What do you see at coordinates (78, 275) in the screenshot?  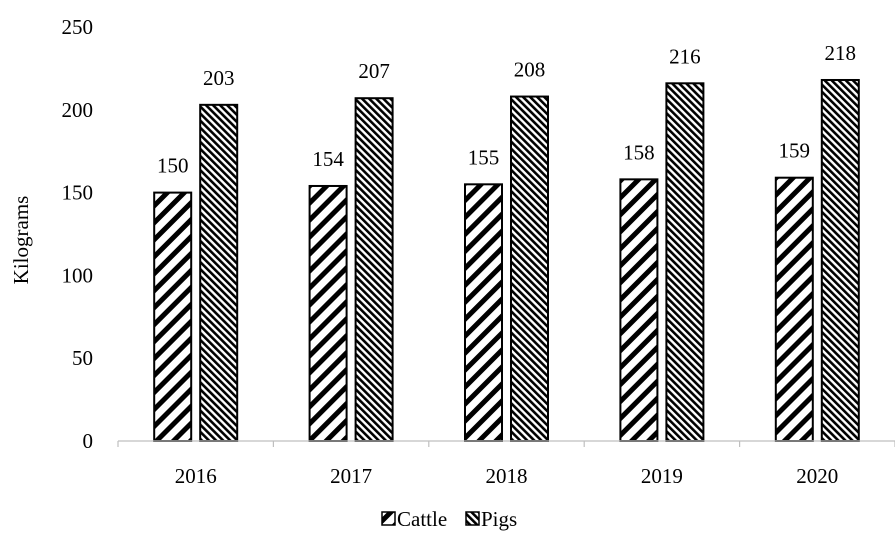 I see `y-tick-label: 100` at bounding box center [78, 275].